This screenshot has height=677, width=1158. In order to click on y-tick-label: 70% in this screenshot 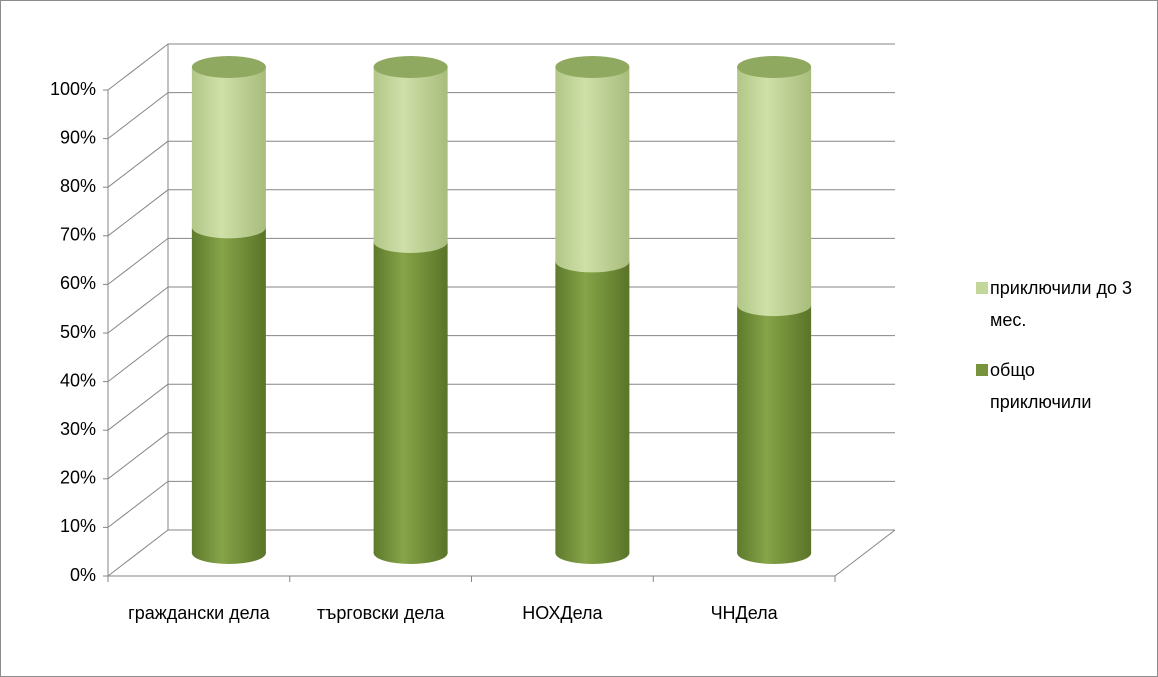, I will do `click(78, 235)`.